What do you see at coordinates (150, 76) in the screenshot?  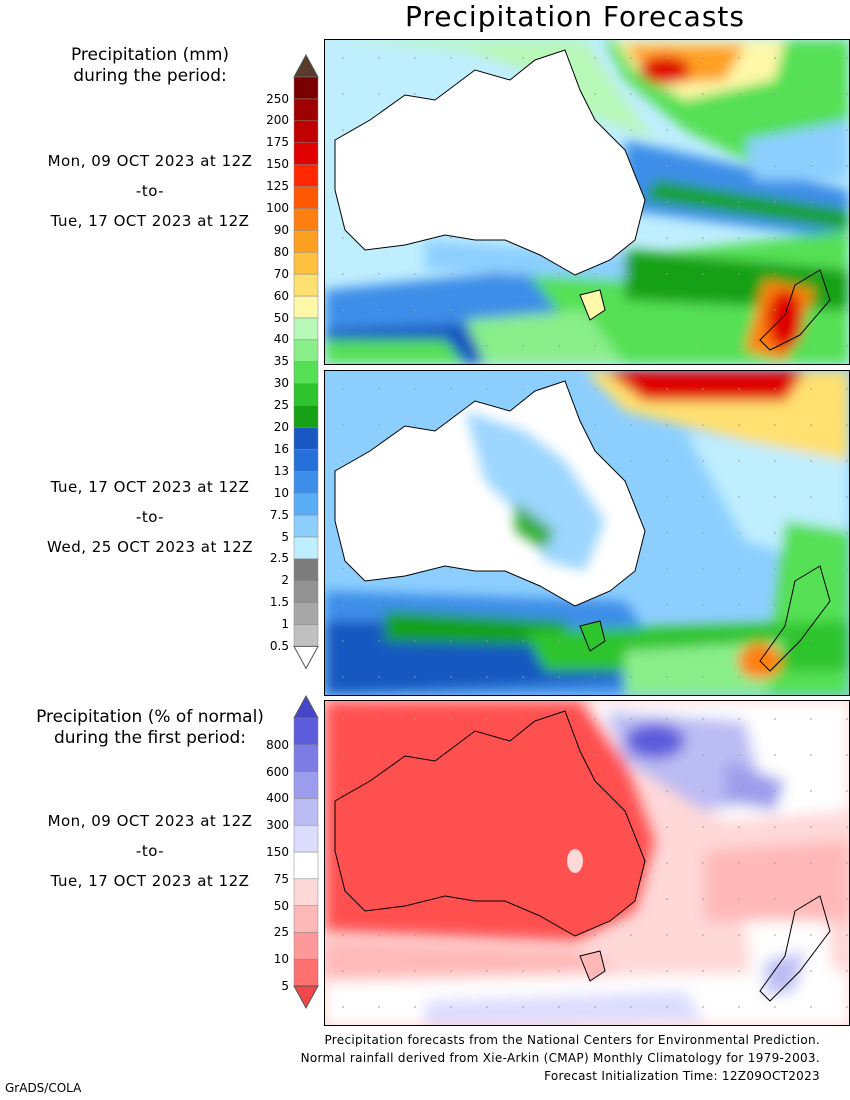 I see `amount-heading-line2: during the period:` at bounding box center [150, 76].